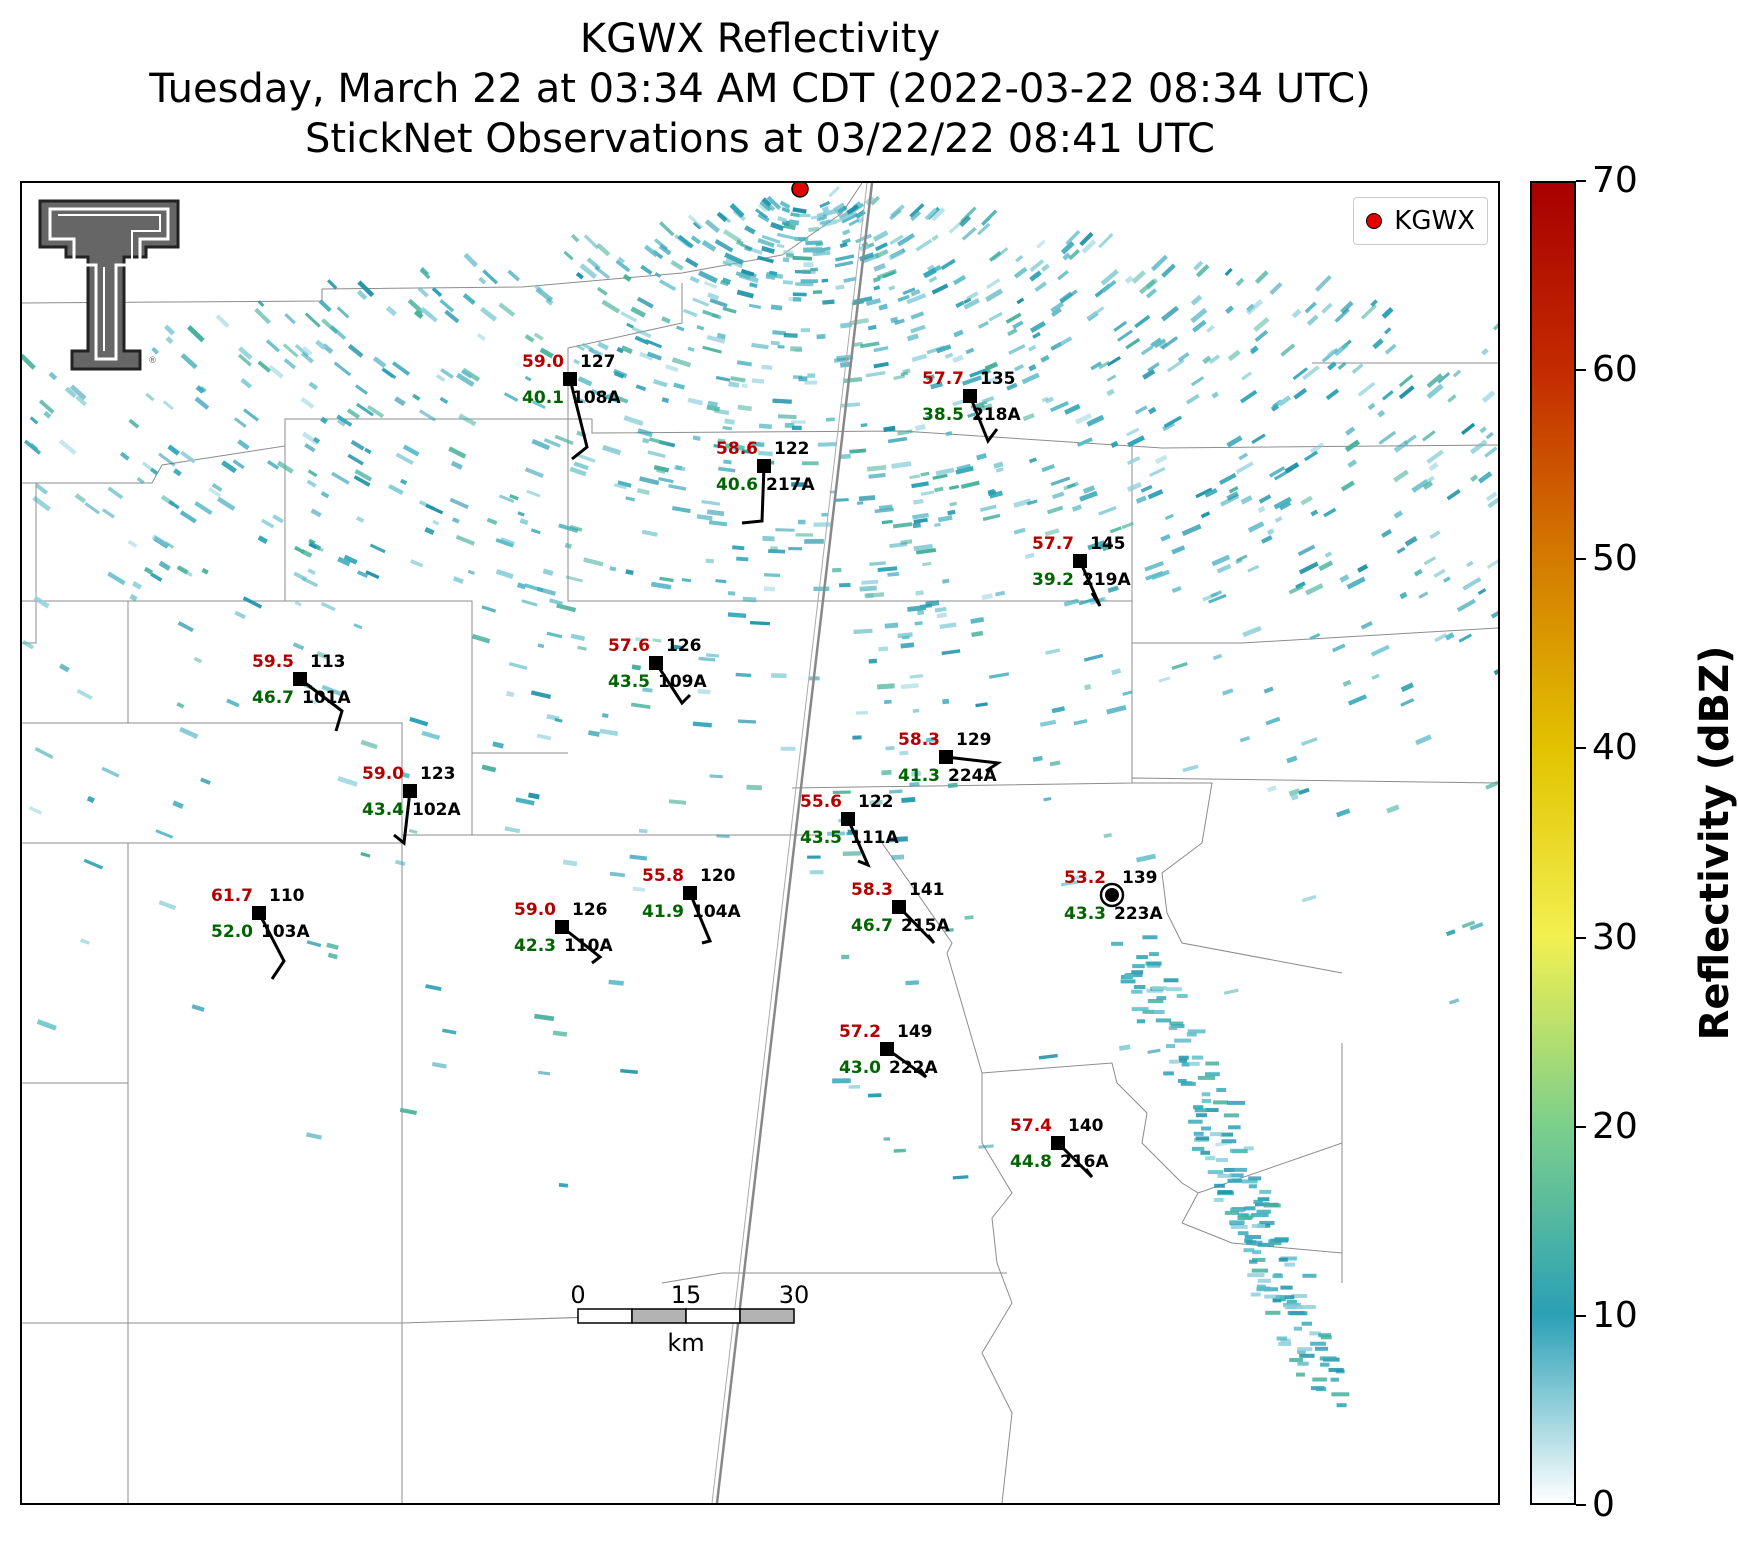  Describe the element at coordinates (411, 805) in the screenshot. I see `station-plot-102A: 59.0 123 43.4 102A` at that location.